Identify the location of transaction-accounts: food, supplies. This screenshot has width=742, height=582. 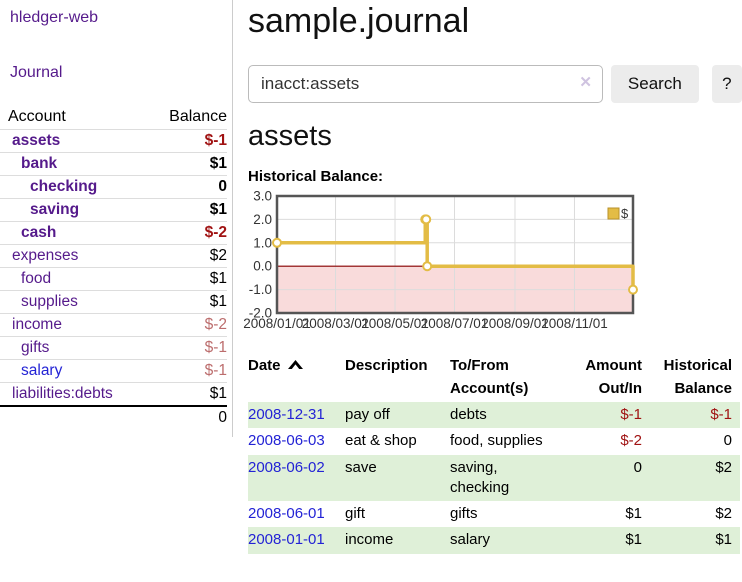
(496, 441).